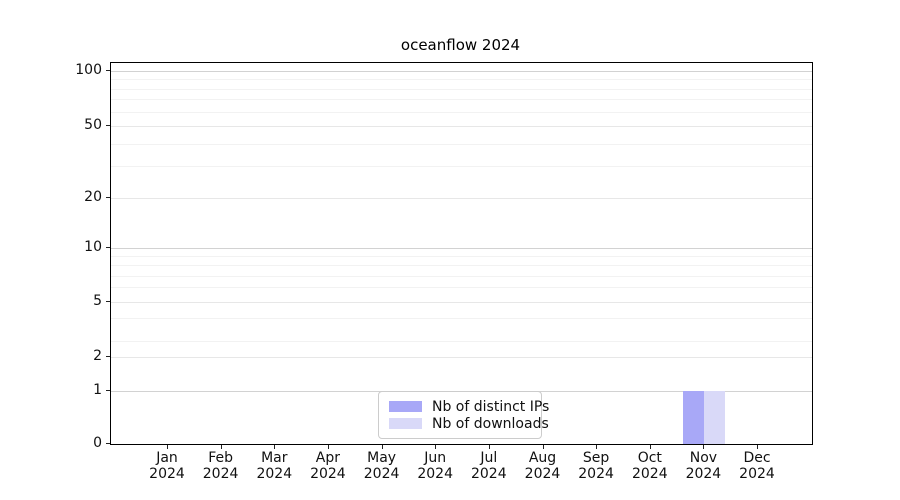 Image resolution: width=900 pixels, height=500 pixels. What do you see at coordinates (97, 443) in the screenshot?
I see `y-axis-tick-label: 0` at bounding box center [97, 443].